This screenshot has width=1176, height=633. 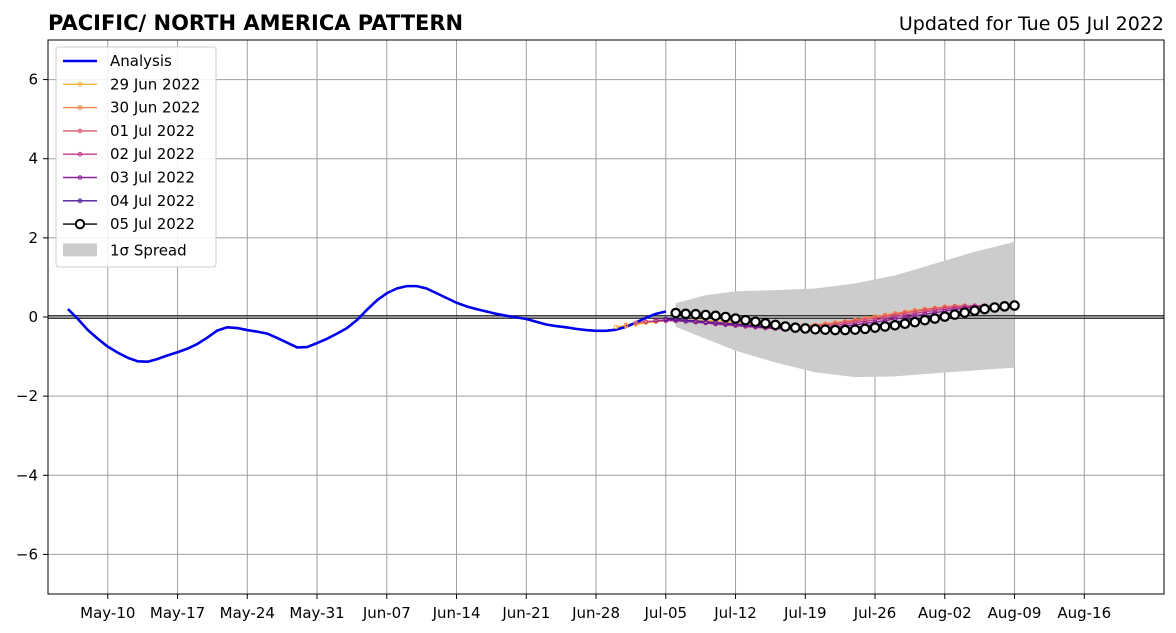 I want to click on legend-label-forecast: 29 Jun 2022, so click(x=155, y=84).